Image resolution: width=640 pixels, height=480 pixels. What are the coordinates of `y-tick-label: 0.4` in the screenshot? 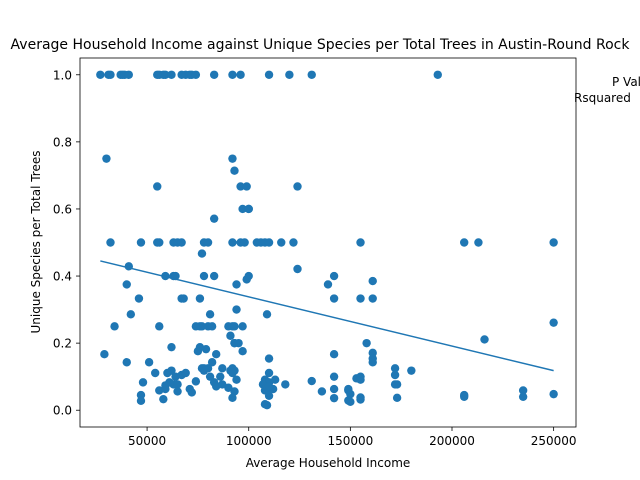 It's located at (62, 277).